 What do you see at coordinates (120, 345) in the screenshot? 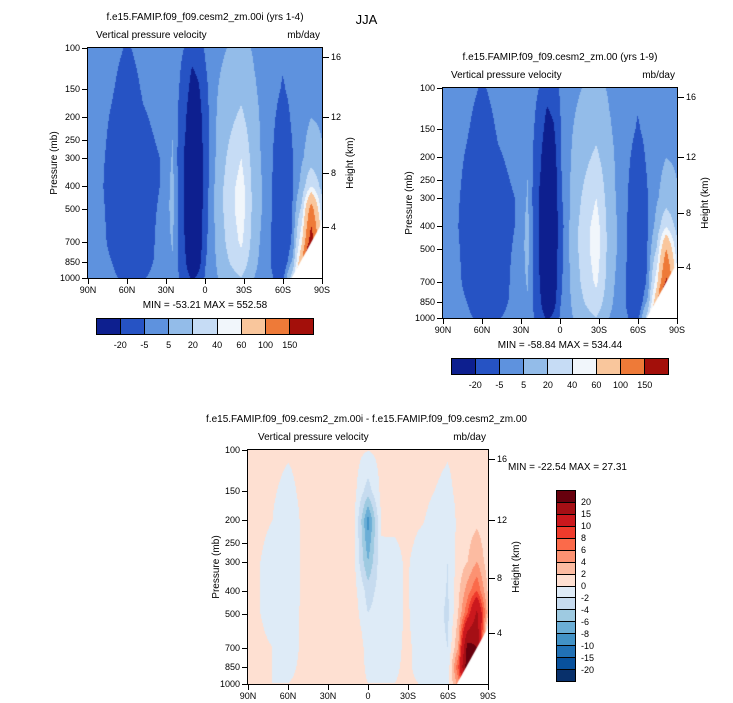
I see `colorbar-tick-label: -20` at bounding box center [120, 345].